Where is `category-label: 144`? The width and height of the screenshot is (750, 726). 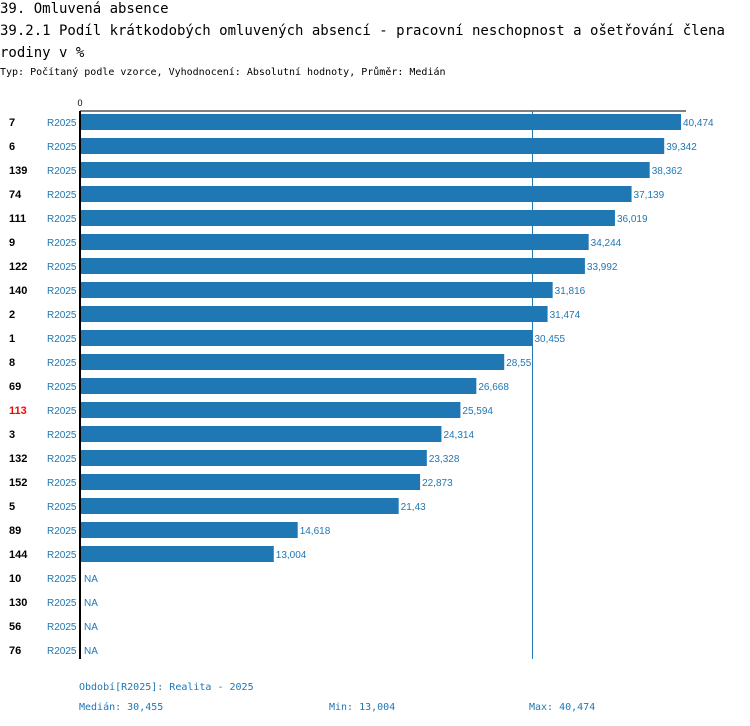 category-label: 144 is located at coordinates (18, 555).